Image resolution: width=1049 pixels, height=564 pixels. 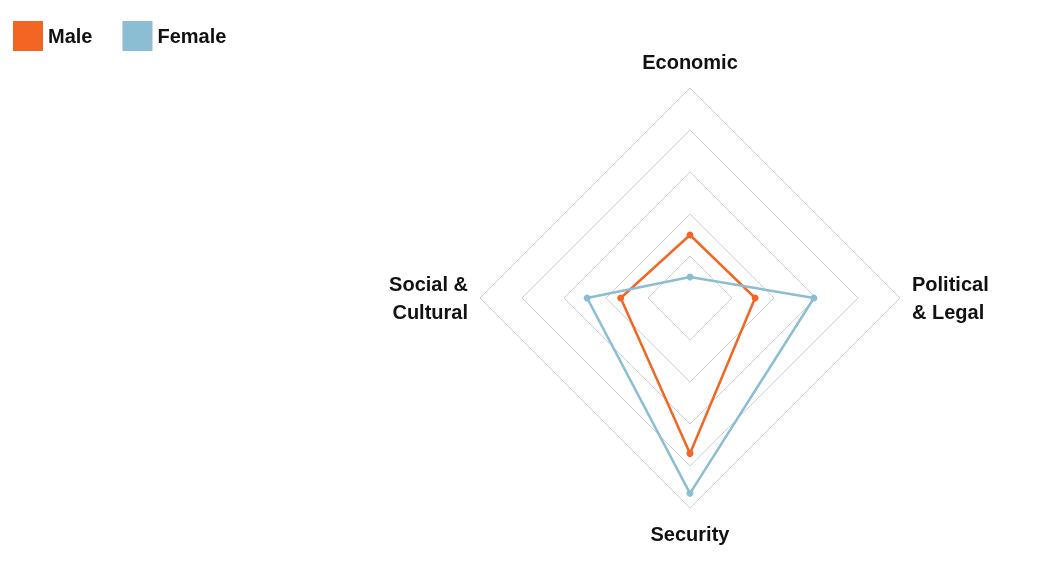 I want to click on spoke-label: Political & Legal, so click(x=950, y=298).